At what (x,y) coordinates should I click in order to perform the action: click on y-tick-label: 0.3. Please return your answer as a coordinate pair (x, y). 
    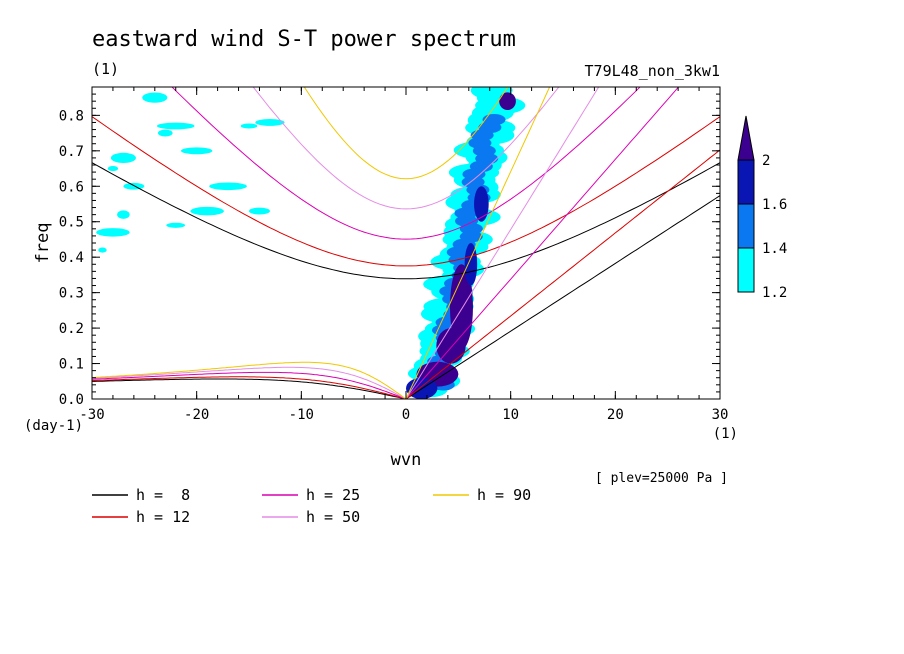
    Looking at the image, I should click on (71, 294).